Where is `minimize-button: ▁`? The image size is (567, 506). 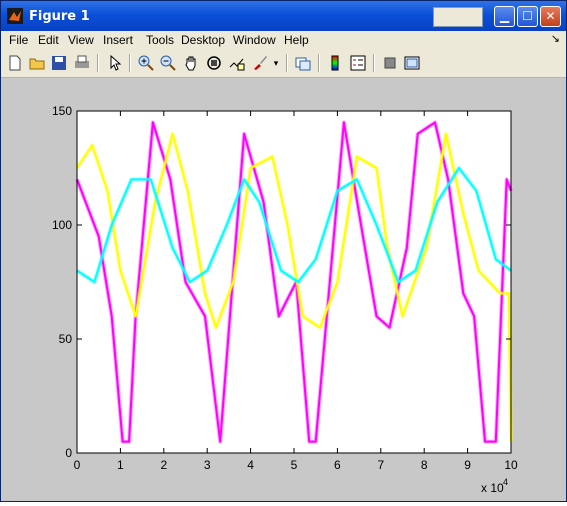
minimize-button: ▁ is located at coordinates (504, 16).